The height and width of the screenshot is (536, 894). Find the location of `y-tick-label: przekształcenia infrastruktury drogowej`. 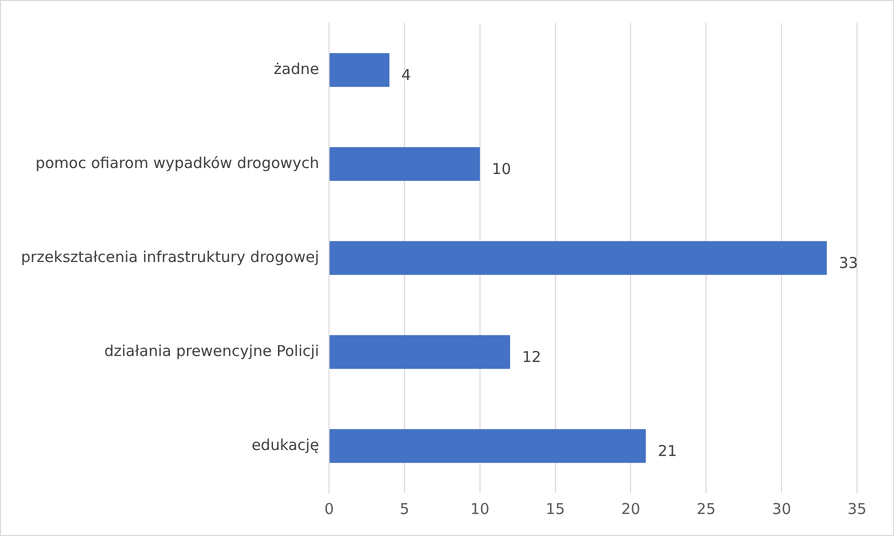

y-tick-label: przekształcenia infrastruktury drogowej is located at coordinates (170, 257).